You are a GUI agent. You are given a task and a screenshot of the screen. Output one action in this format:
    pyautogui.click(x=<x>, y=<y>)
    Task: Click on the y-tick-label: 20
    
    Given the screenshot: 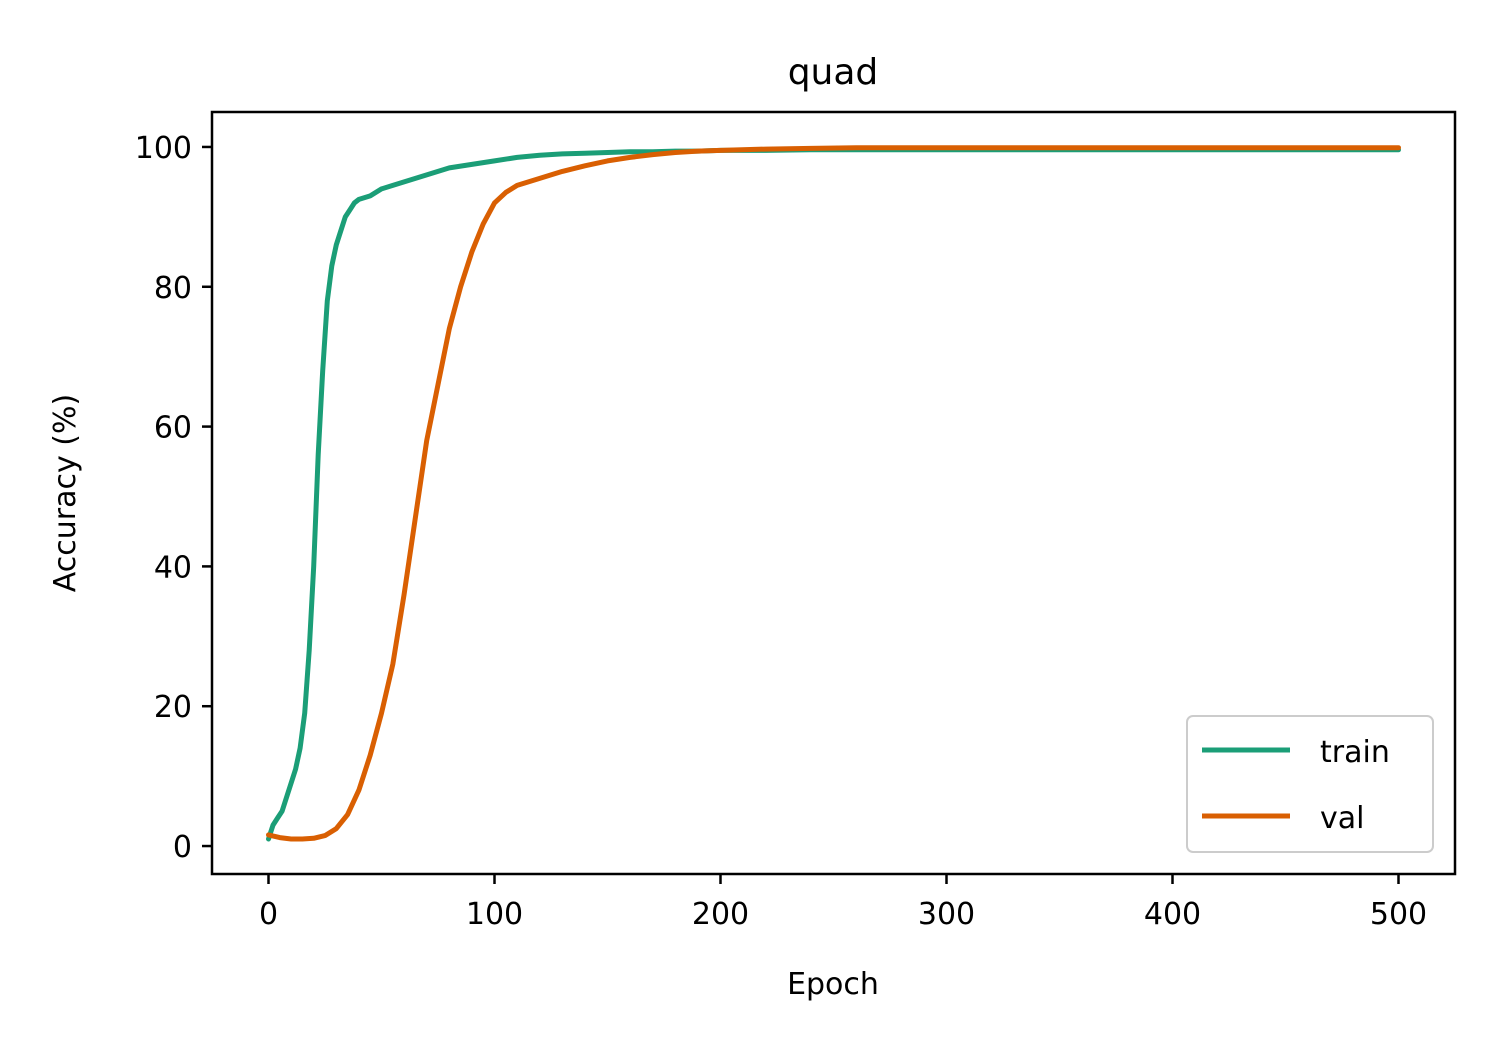 What is the action you would take?
    pyautogui.click(x=173, y=707)
    